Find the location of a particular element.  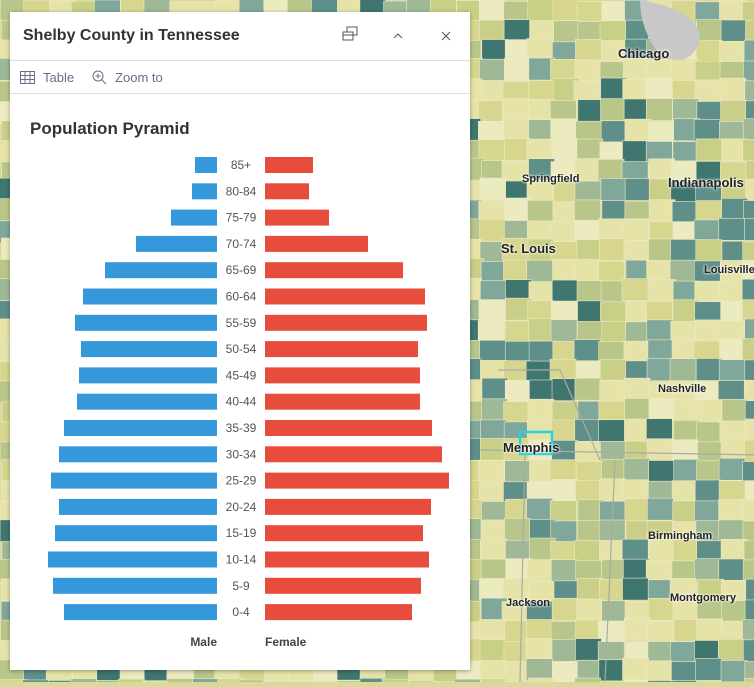

age-label: 75-79 is located at coordinates (241, 218).